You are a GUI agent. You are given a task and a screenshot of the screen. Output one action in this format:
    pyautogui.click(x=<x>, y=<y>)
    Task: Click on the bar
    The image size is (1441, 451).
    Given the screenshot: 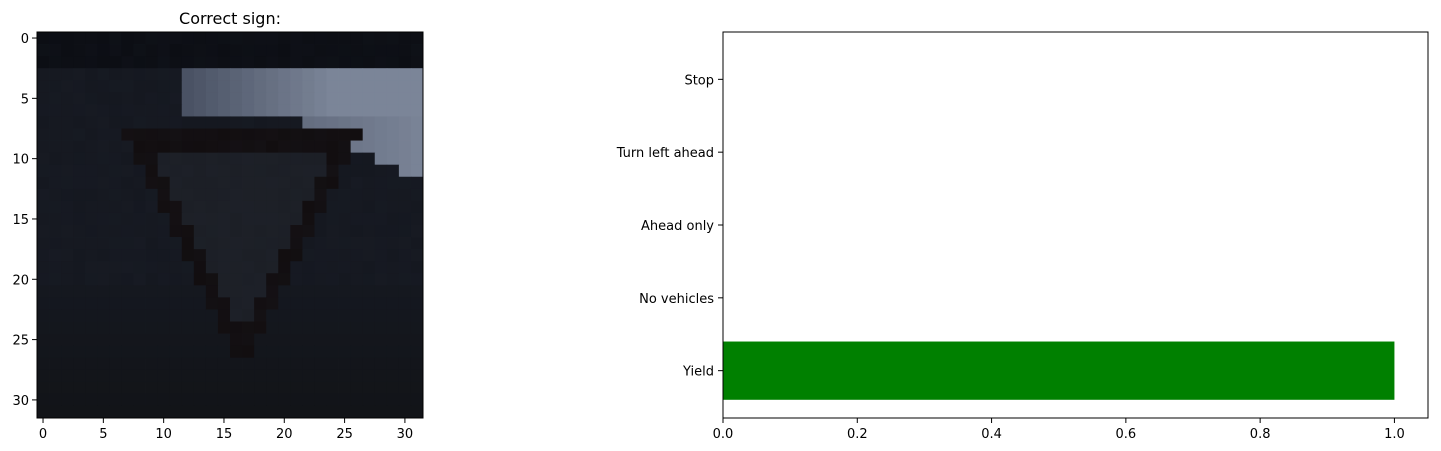 What is the action you would take?
    pyautogui.click(x=1059, y=370)
    